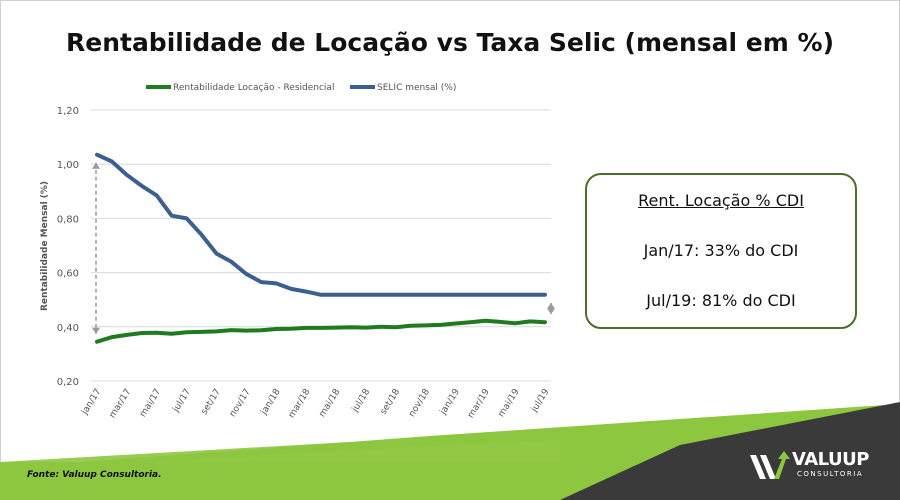 Image resolution: width=900 pixels, height=500 pixels. I want to click on spread-arrow-jul19-head-bottom, so click(551, 311).